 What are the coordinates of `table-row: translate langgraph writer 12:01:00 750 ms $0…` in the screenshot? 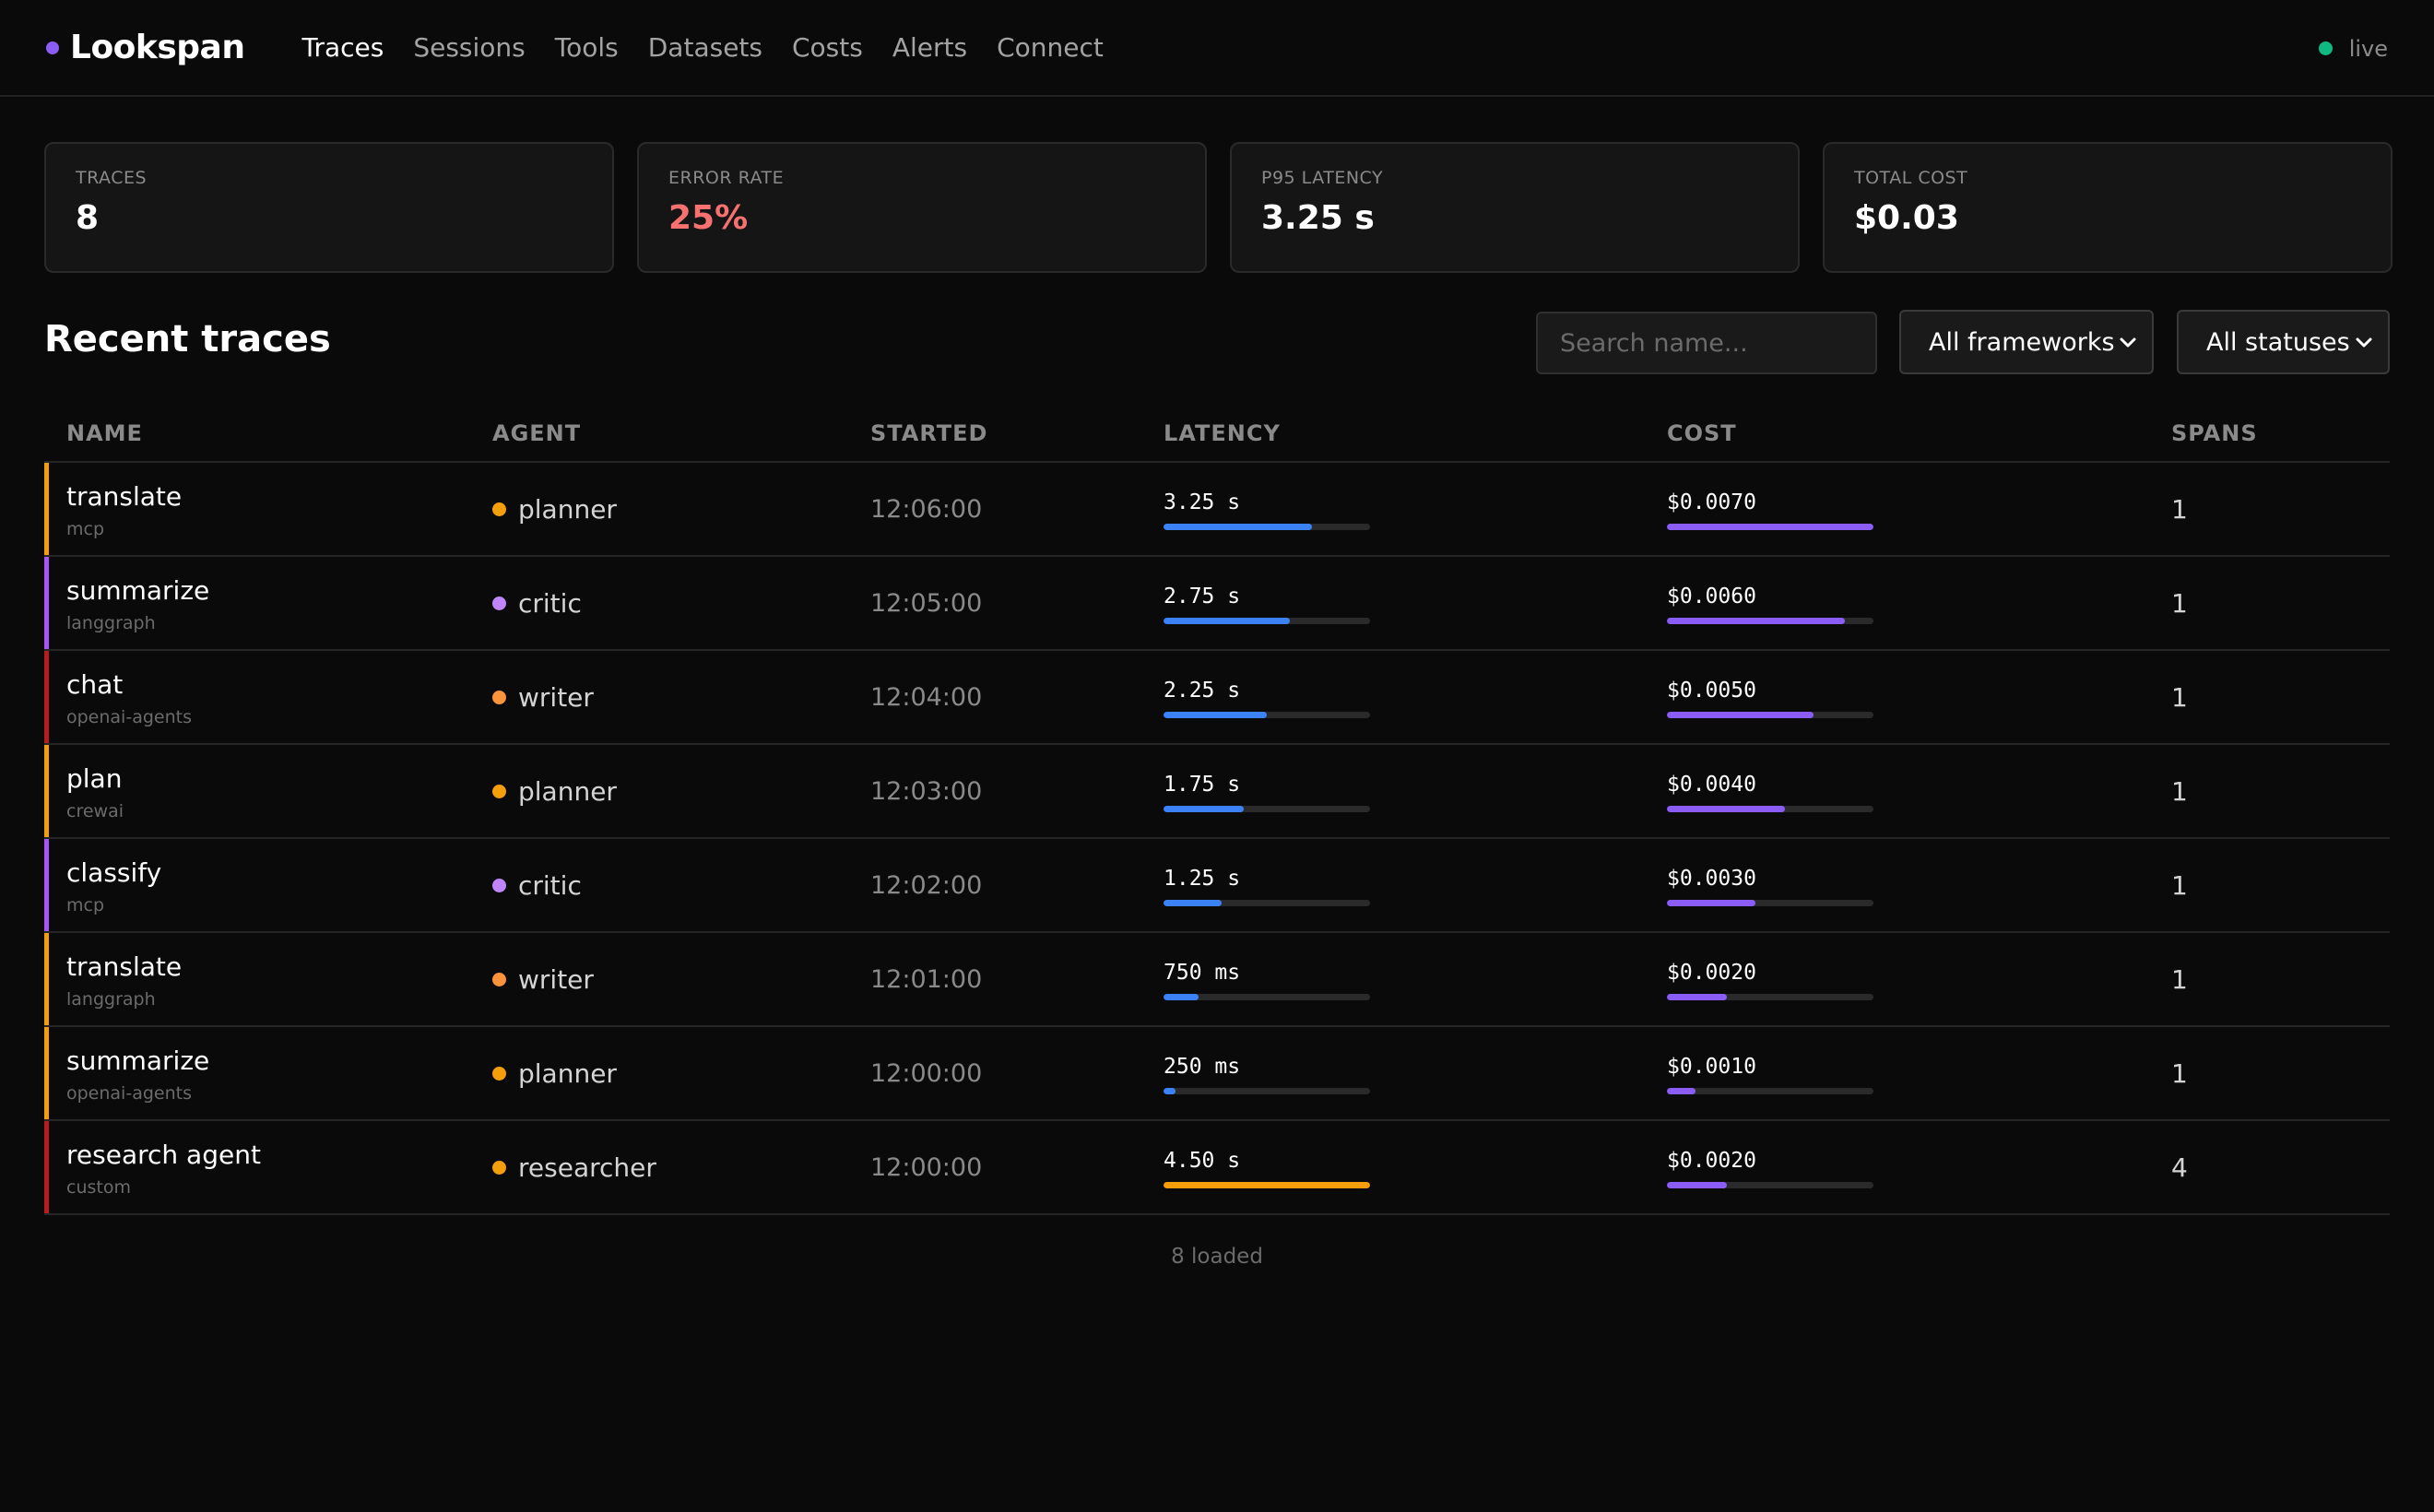 It's located at (1217, 980).